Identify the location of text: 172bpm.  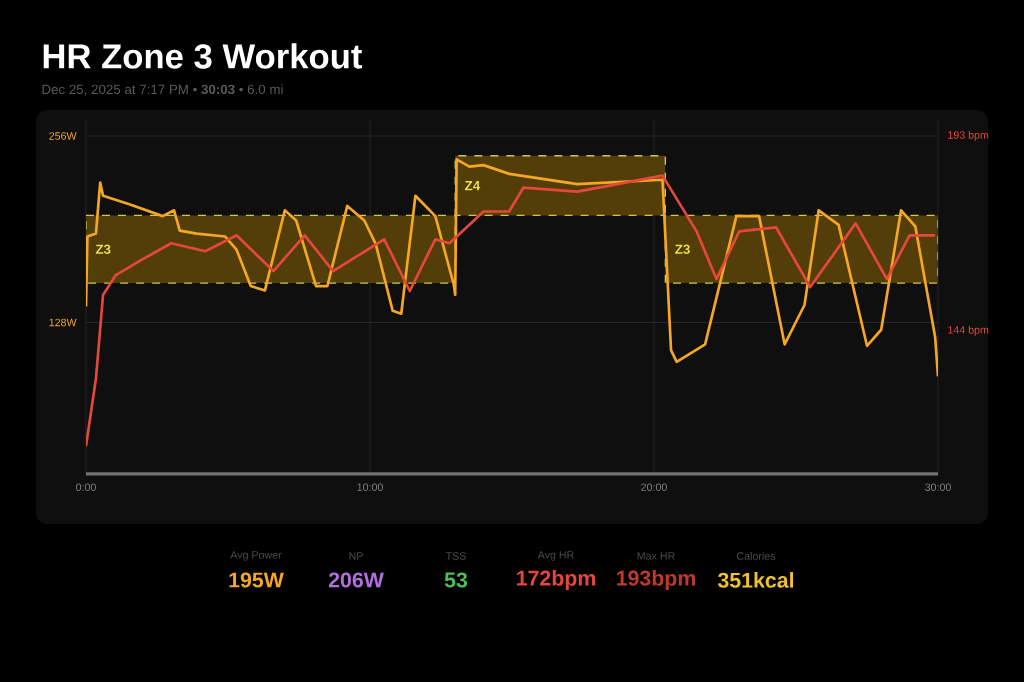
(556, 580).